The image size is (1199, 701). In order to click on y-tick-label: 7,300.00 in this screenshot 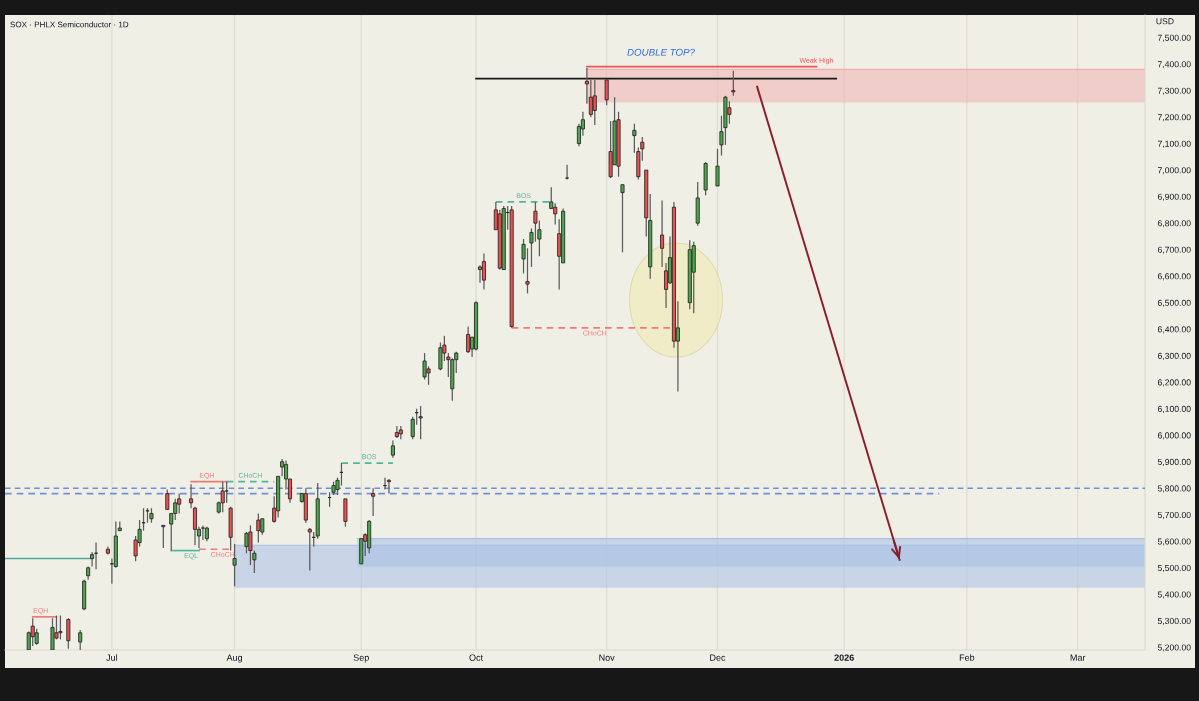, I will do `click(1174, 91)`.